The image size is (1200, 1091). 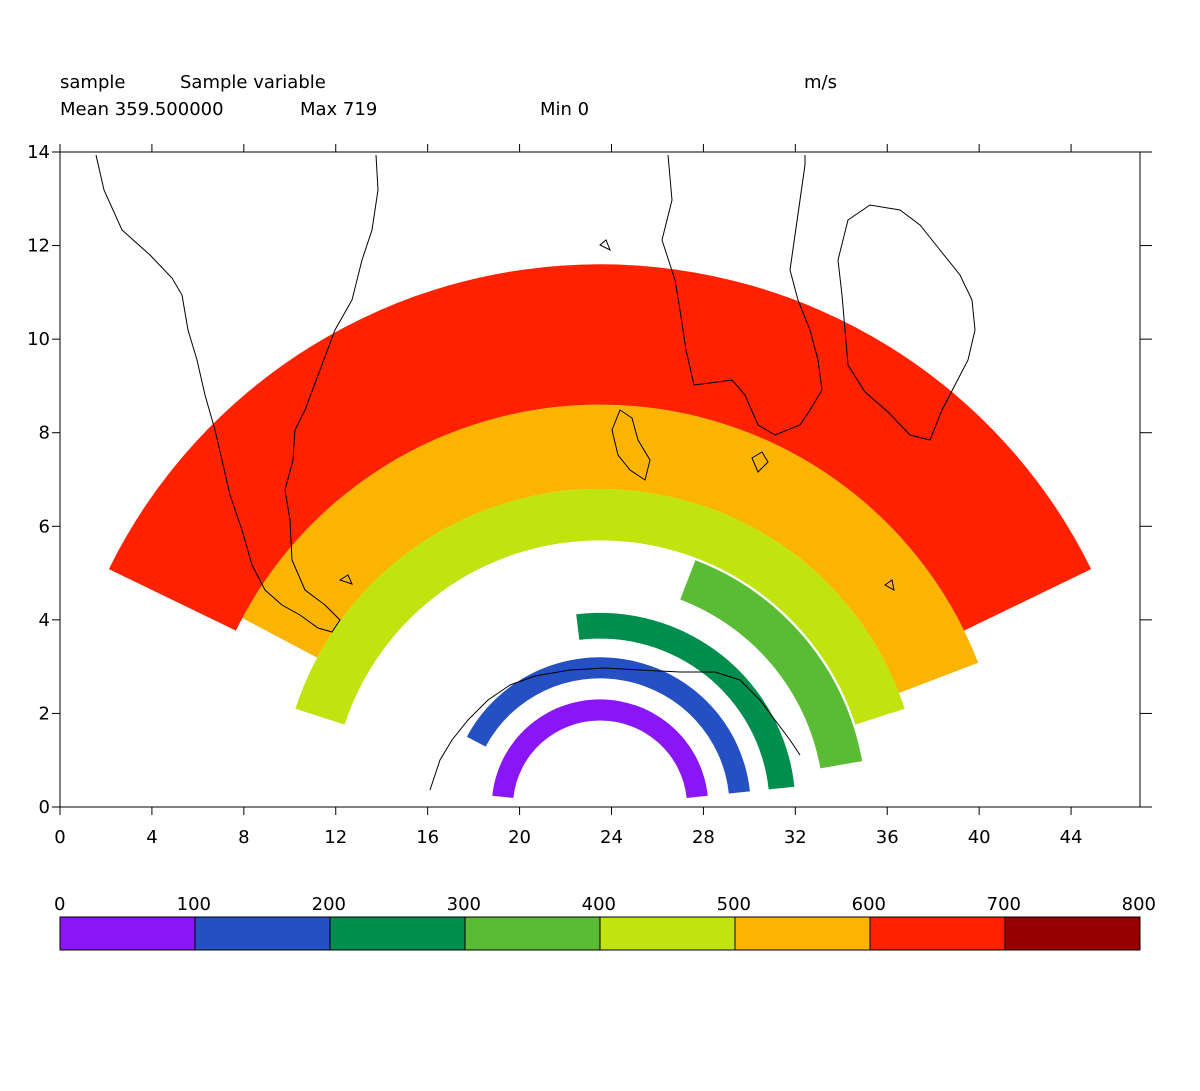 What do you see at coordinates (38, 246) in the screenshot?
I see `y-tick-label: 12` at bounding box center [38, 246].